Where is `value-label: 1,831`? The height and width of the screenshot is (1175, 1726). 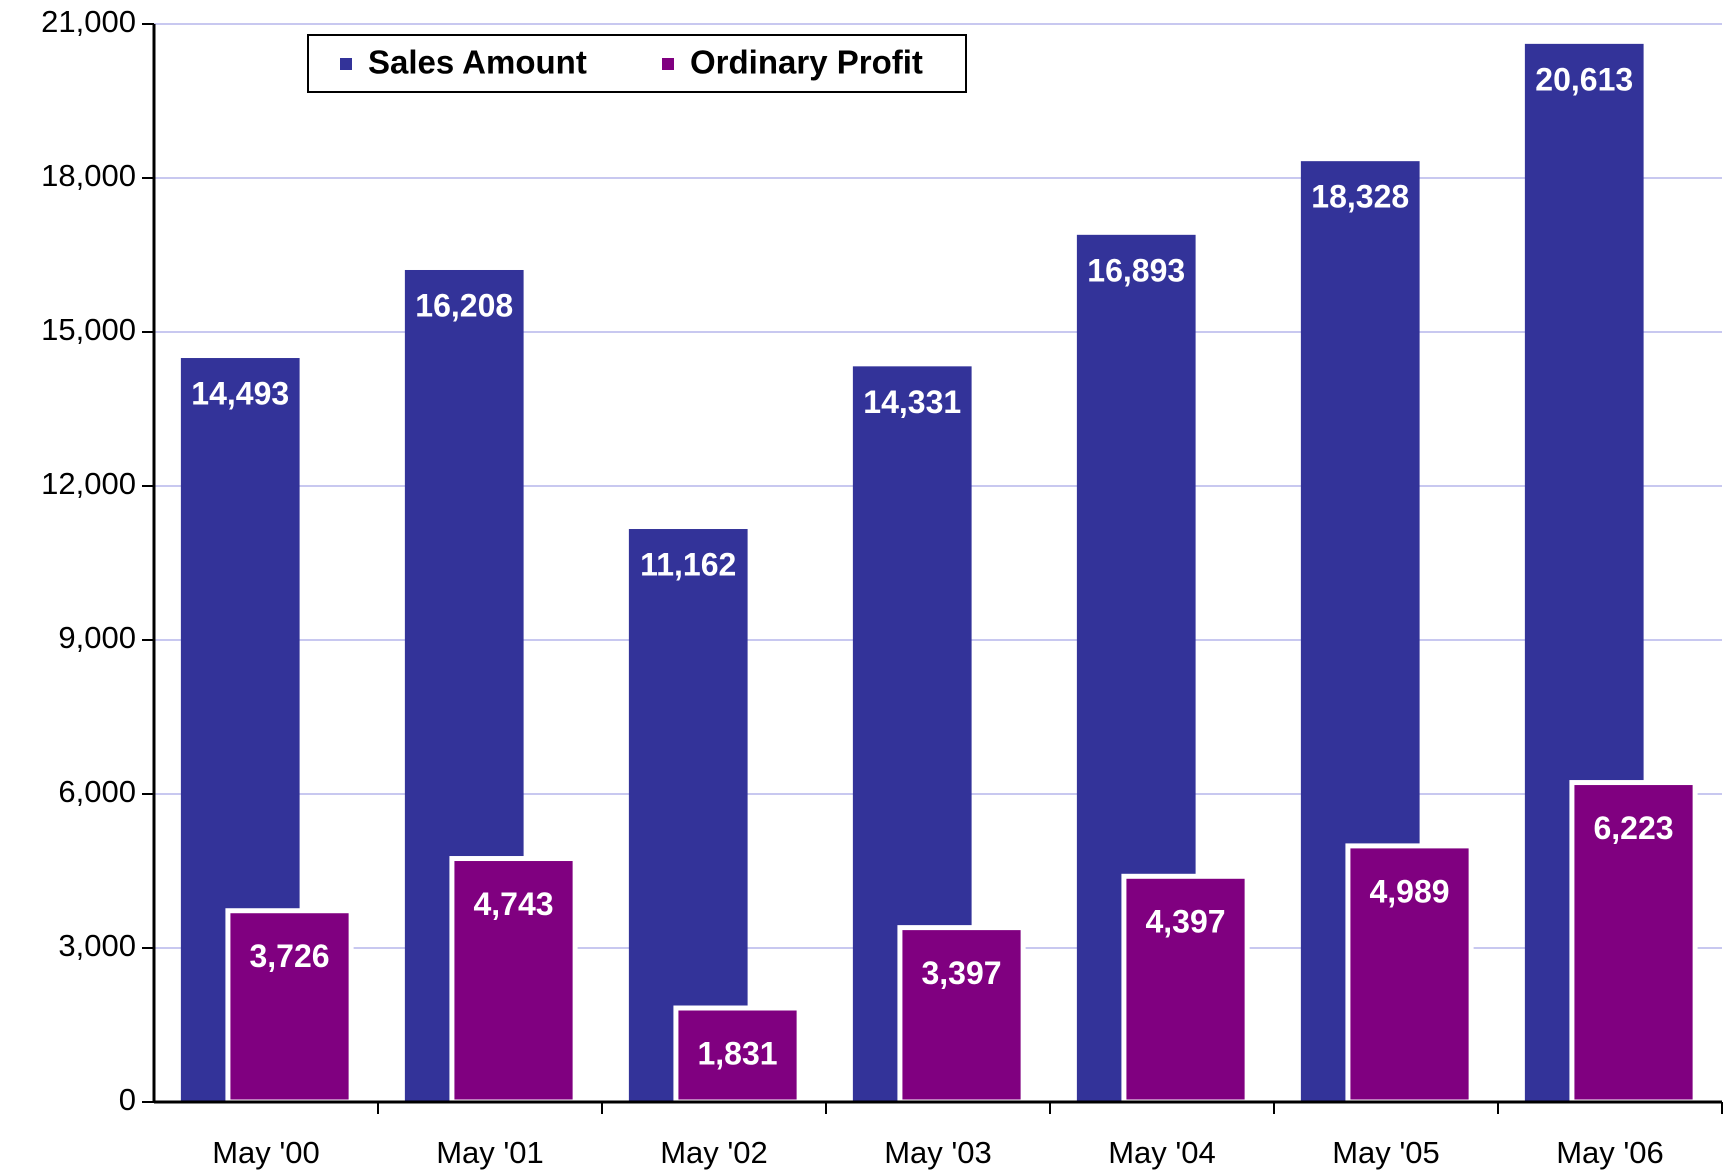 value-label: 1,831 is located at coordinates (737, 1053).